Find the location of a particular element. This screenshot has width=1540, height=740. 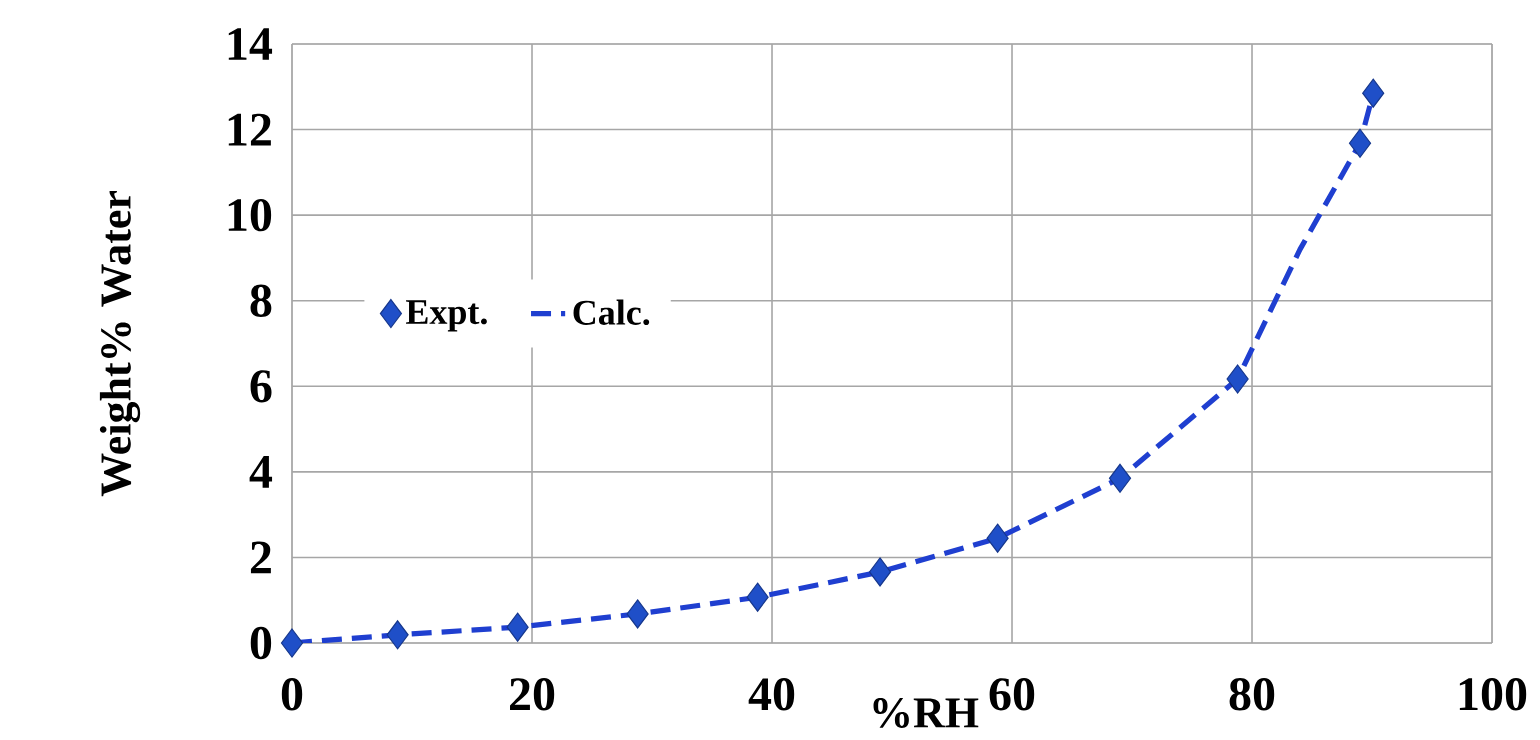

y-axis-title: Weight% Water is located at coordinates (120, 344).